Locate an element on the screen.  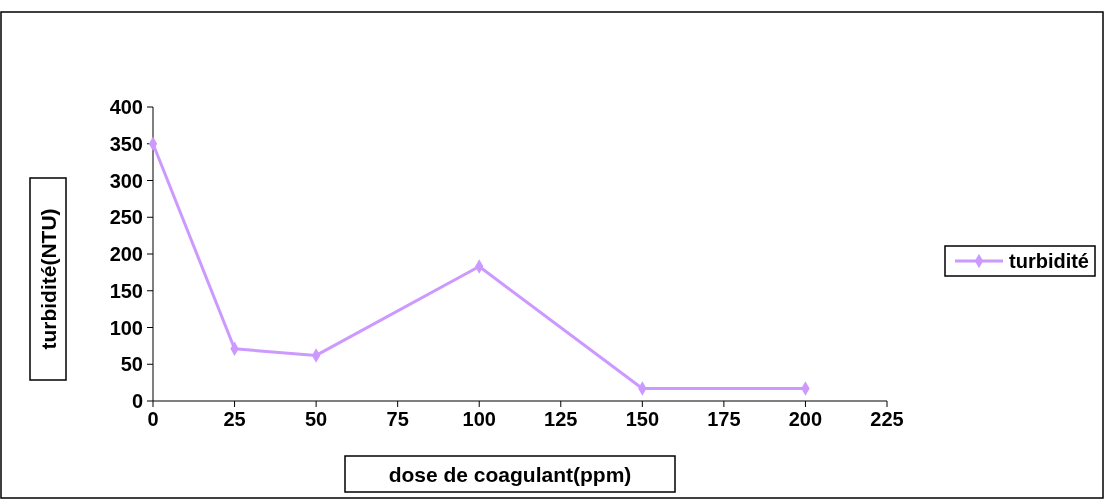
x-tick-label: 0 is located at coordinates (153, 419).